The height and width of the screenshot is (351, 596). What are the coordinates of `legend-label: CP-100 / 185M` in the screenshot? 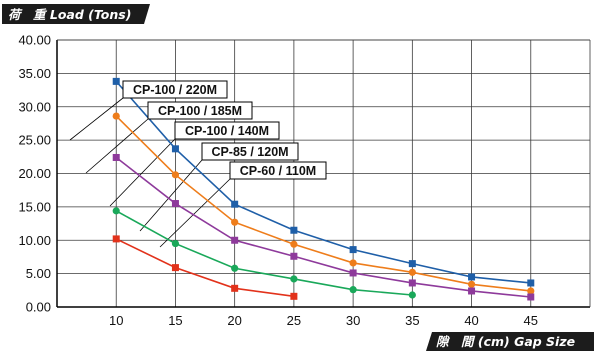 It's located at (200, 111).